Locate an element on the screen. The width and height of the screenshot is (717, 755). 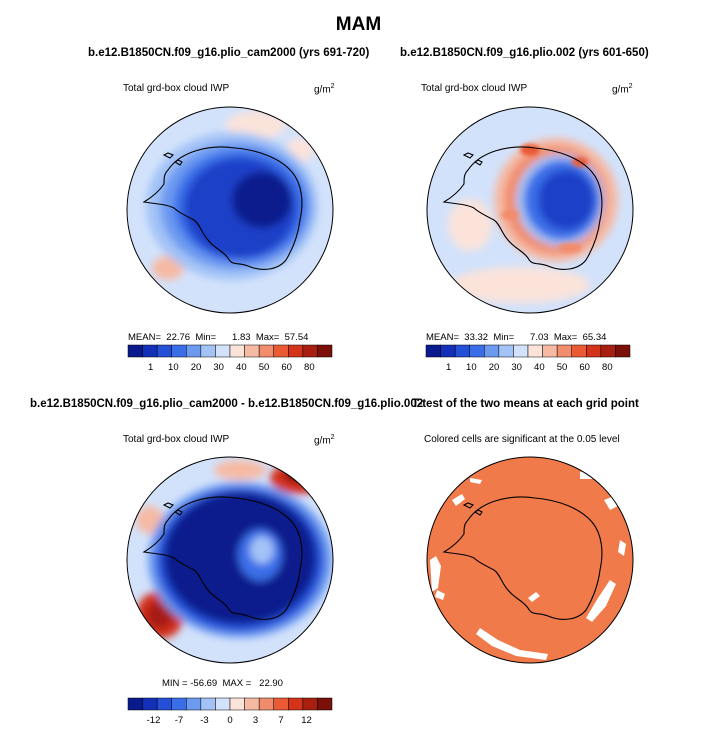
panel-3-units: g/m2 is located at coordinates (324, 440).